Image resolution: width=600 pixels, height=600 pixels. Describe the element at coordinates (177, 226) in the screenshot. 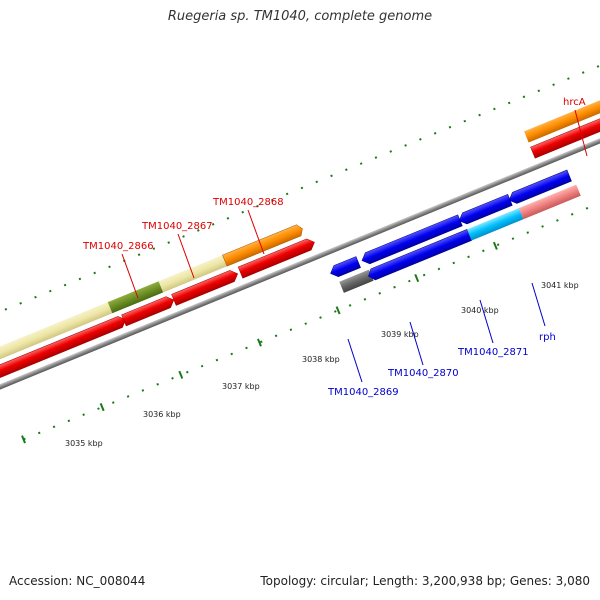

I see `gene-label-forward: TM1040_2867` at that location.